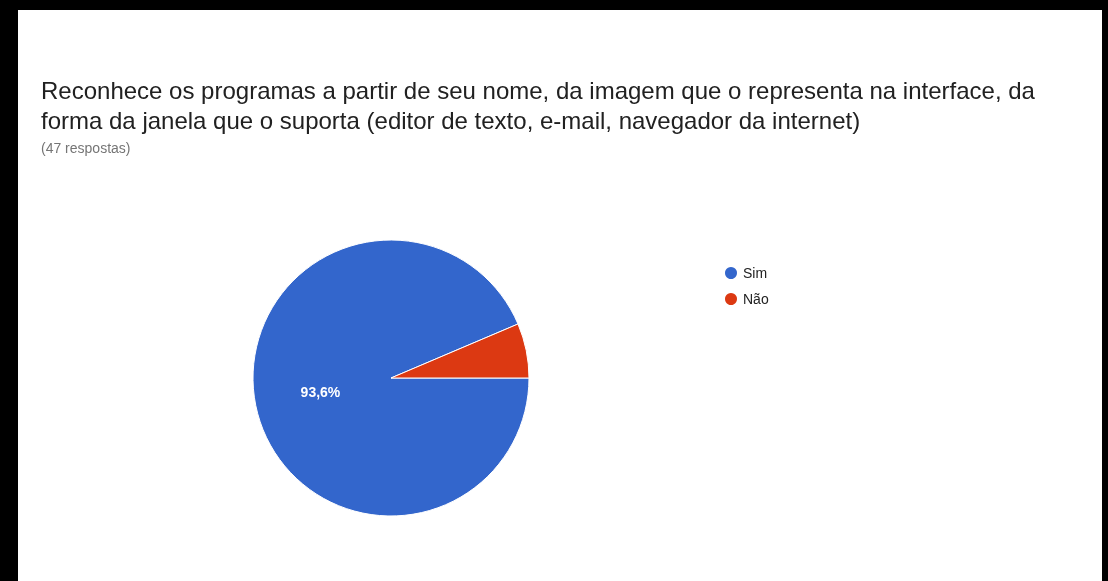 Image resolution: width=1108 pixels, height=581 pixels. Describe the element at coordinates (320, 392) in the screenshot. I see `data-label: 93,6%` at that location.